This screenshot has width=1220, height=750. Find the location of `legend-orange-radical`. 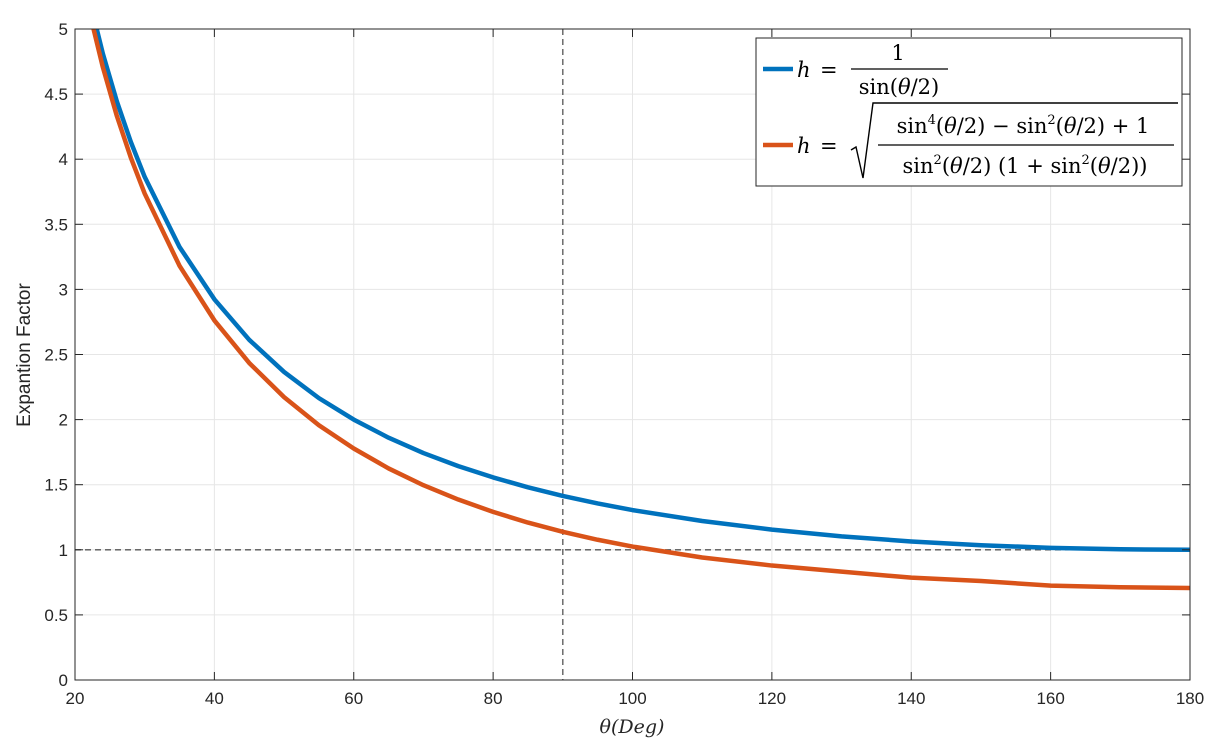

legend-orange-radical is located at coordinates (1014, 140).